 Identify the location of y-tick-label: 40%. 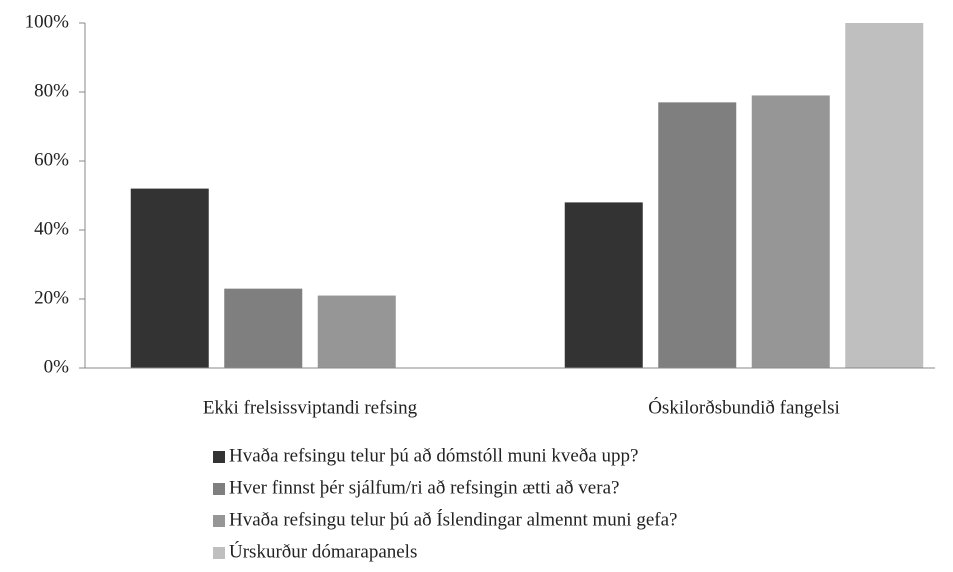
(51, 228).